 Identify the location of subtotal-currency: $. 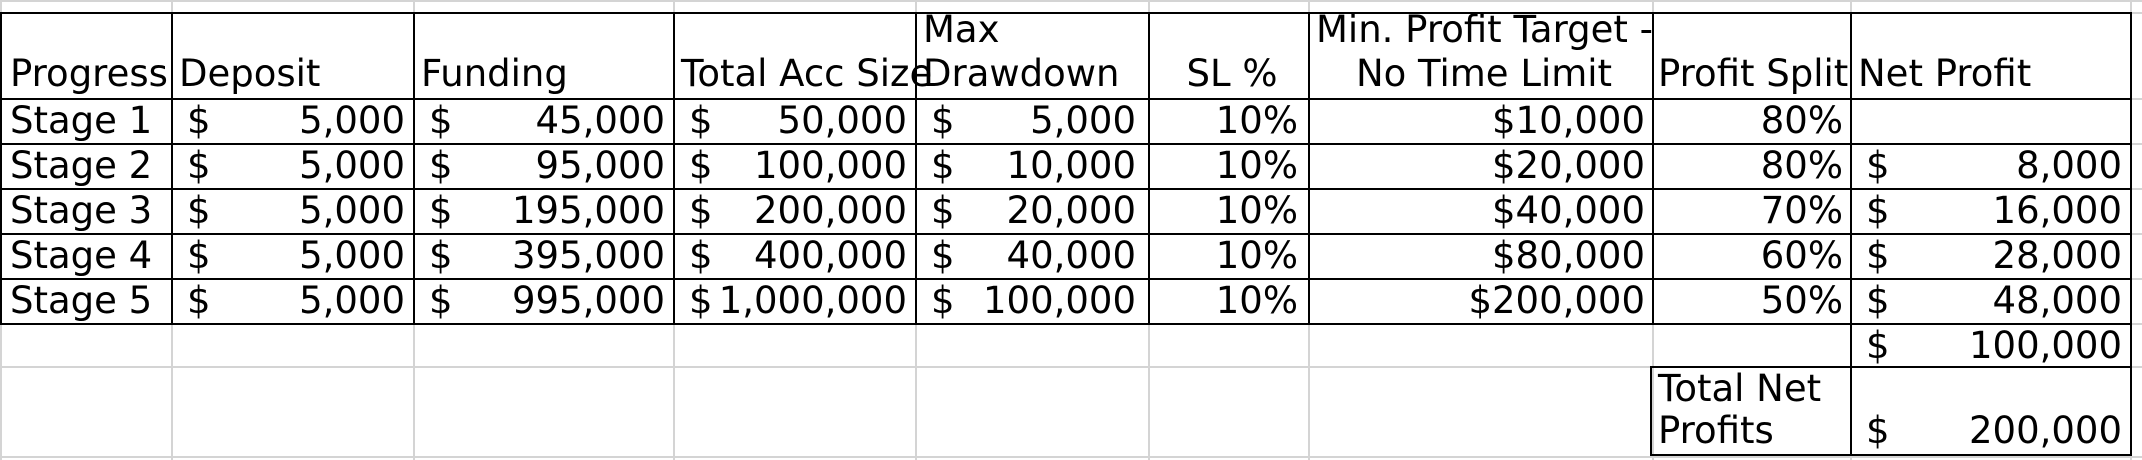
(1878, 345).